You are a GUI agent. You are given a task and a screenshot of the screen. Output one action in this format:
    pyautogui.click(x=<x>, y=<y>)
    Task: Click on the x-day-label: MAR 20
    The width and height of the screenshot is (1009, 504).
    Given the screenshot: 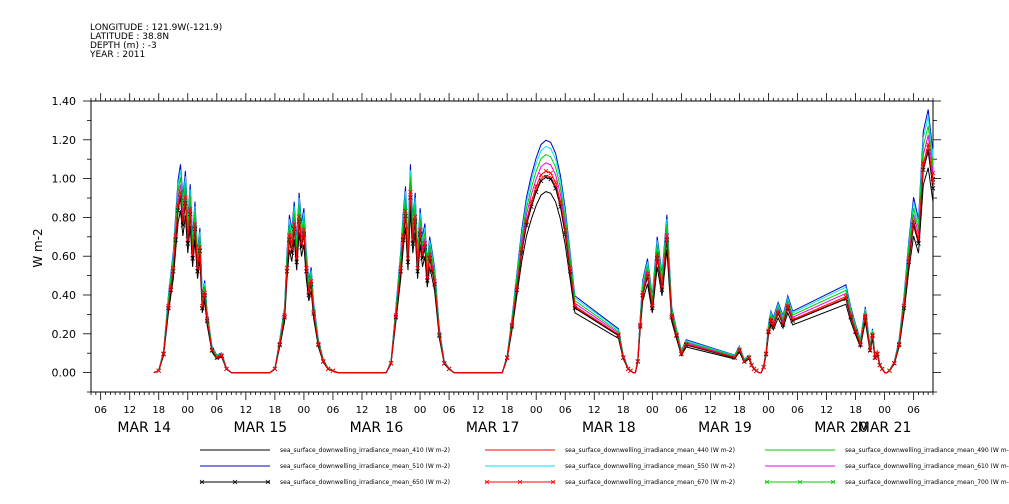 What is the action you would take?
    pyautogui.click(x=841, y=428)
    